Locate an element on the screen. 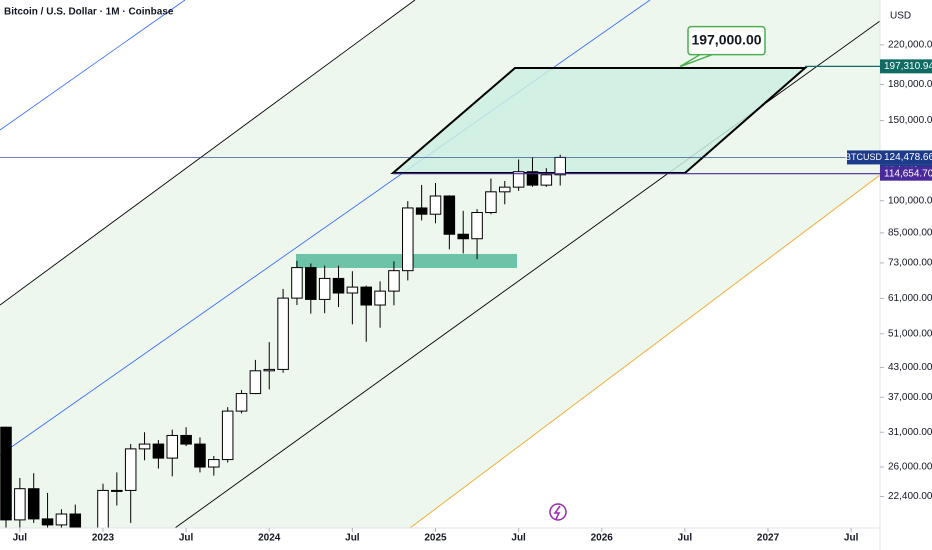  symbol-box is located at coordinates (863, 157).